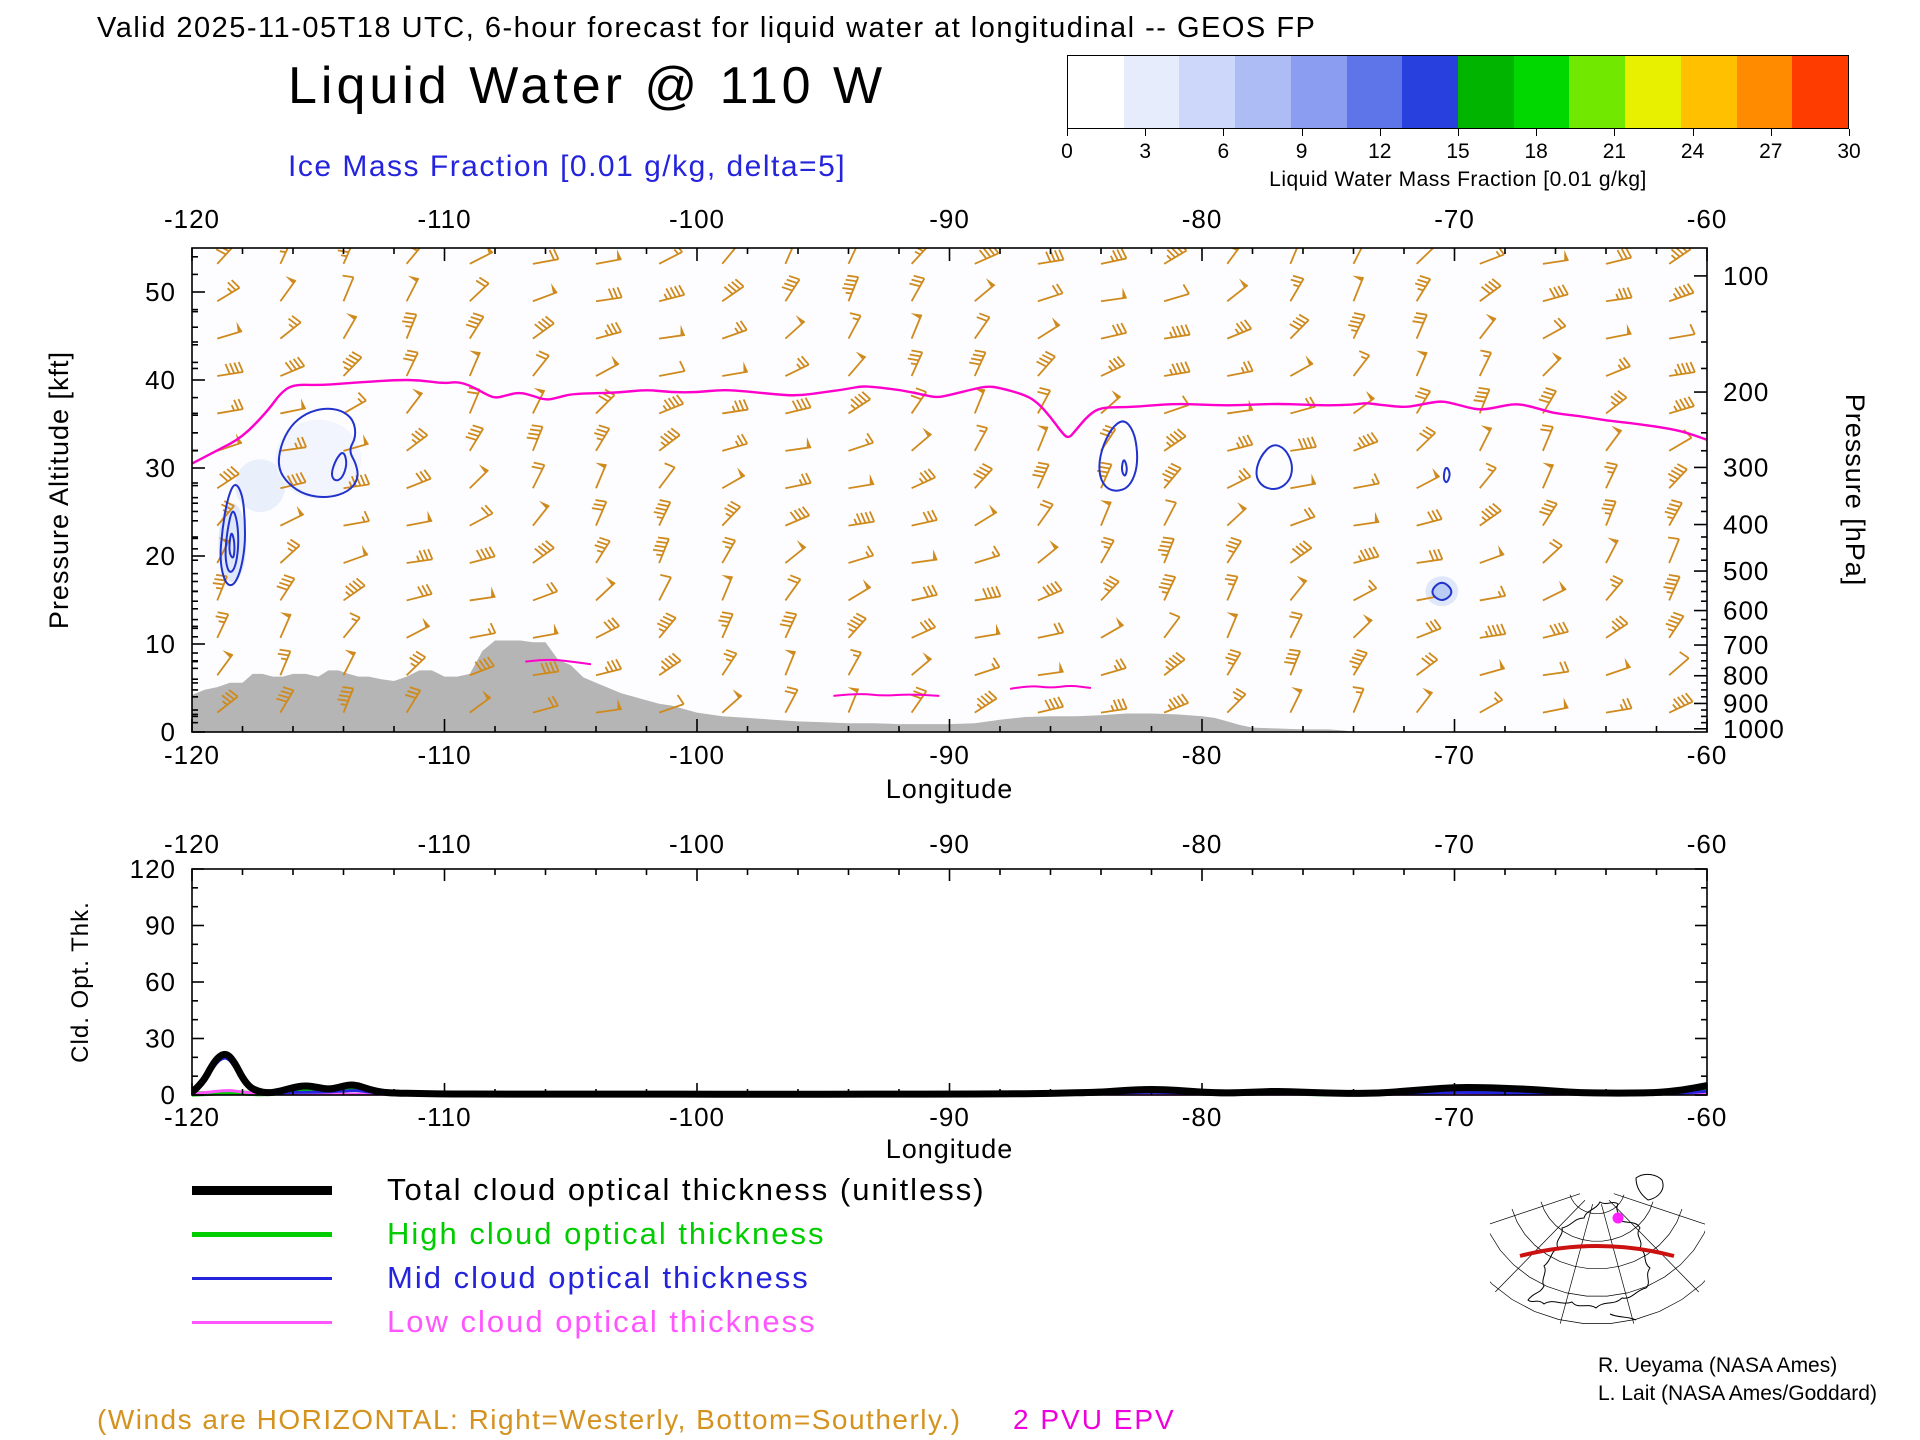  I want to click on credit-line-2: L. Lait (NASA Ames/Goddard), so click(1737, 1393).